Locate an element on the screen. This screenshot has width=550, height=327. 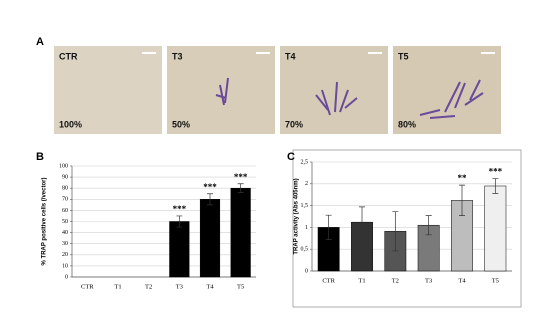
y-tick-label: 90 is located at coordinates (65, 177).